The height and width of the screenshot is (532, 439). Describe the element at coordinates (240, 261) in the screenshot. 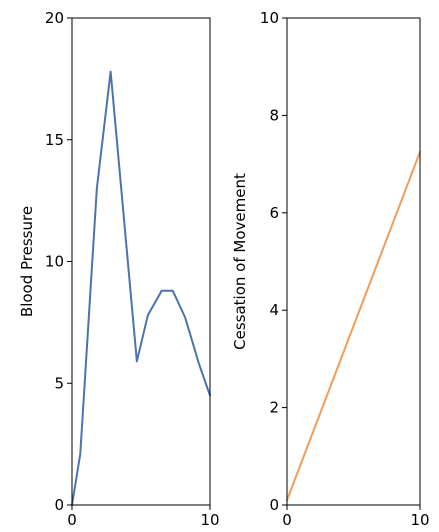

I see `y-axis-title: Cessation of Movement` at that location.